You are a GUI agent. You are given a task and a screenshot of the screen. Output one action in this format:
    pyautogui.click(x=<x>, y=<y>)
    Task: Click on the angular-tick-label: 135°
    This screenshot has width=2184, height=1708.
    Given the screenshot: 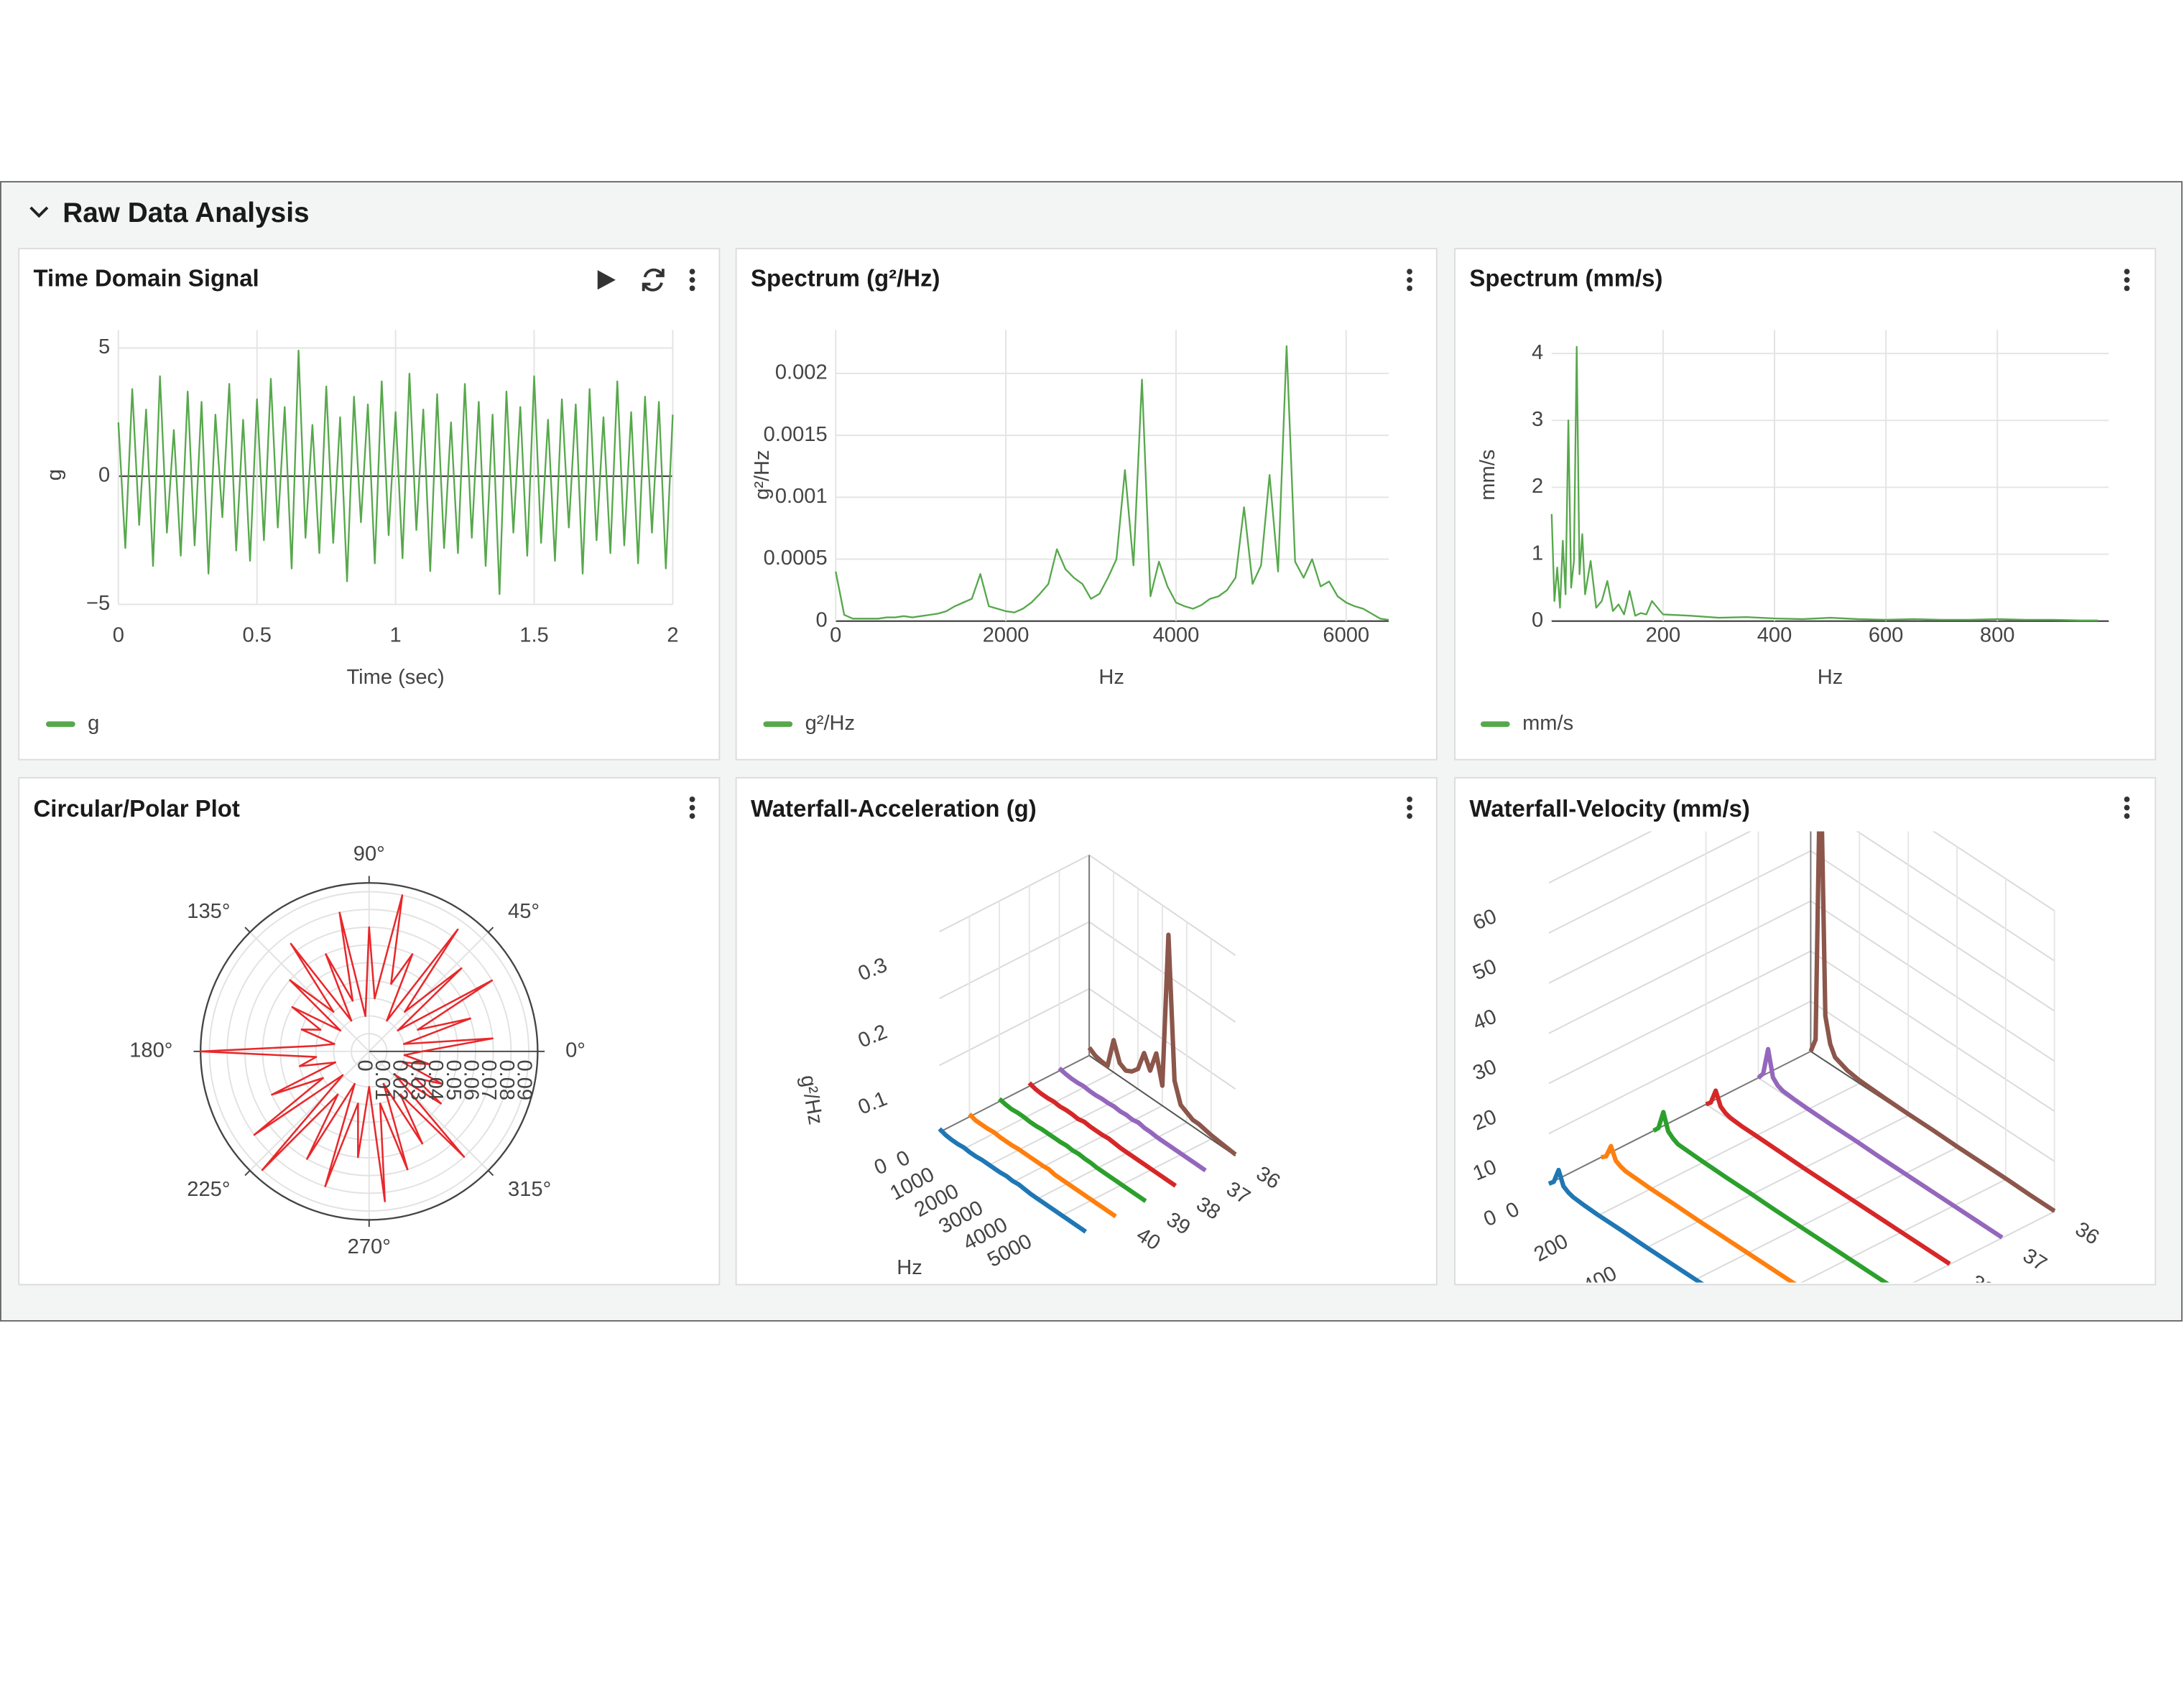 What is the action you would take?
    pyautogui.click(x=208, y=911)
    